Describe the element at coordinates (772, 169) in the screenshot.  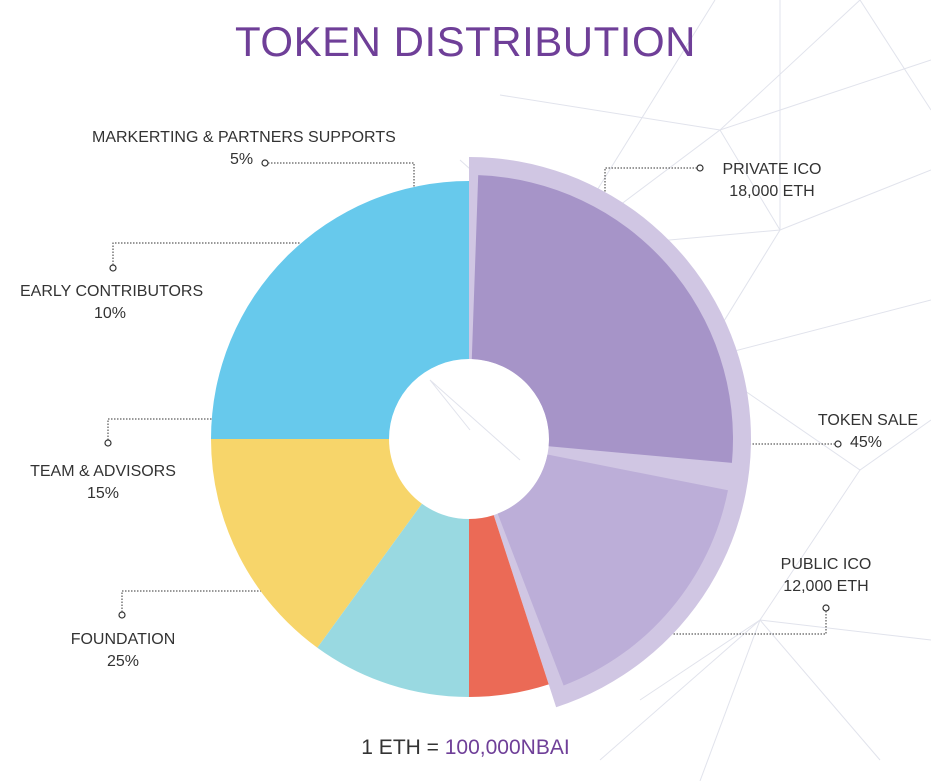
I see `label-private-ico-name: PRIVATE ICO` at that location.